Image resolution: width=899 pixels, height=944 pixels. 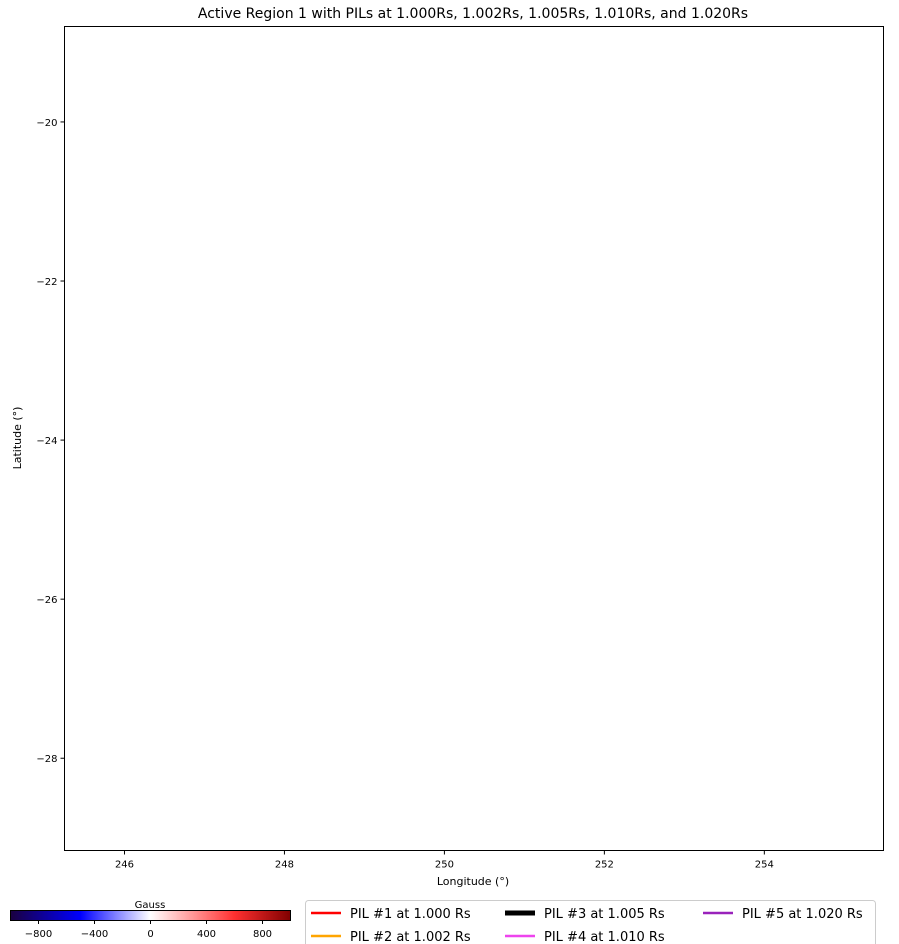 What do you see at coordinates (46, 123) in the screenshot?
I see `y-tick-label: −20` at bounding box center [46, 123].